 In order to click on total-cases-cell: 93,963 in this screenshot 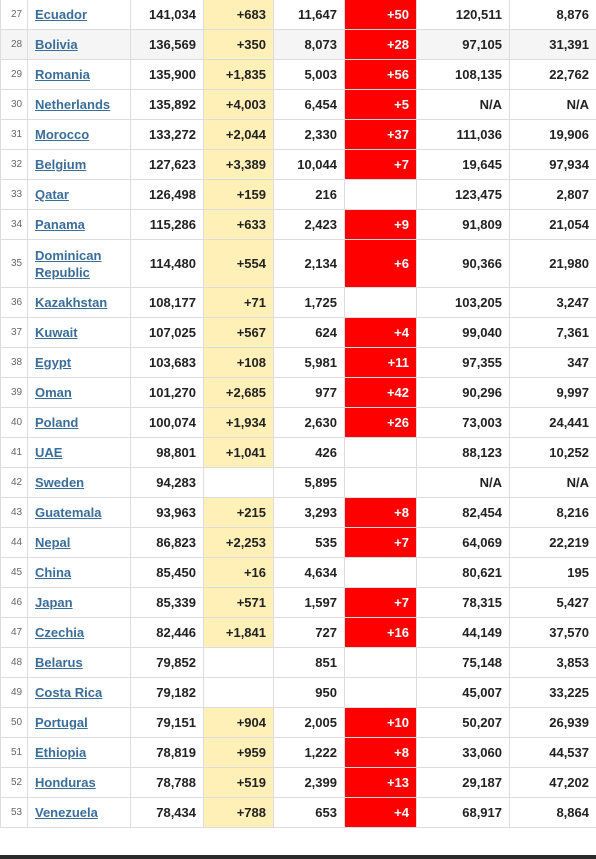, I will do `click(167, 512)`.